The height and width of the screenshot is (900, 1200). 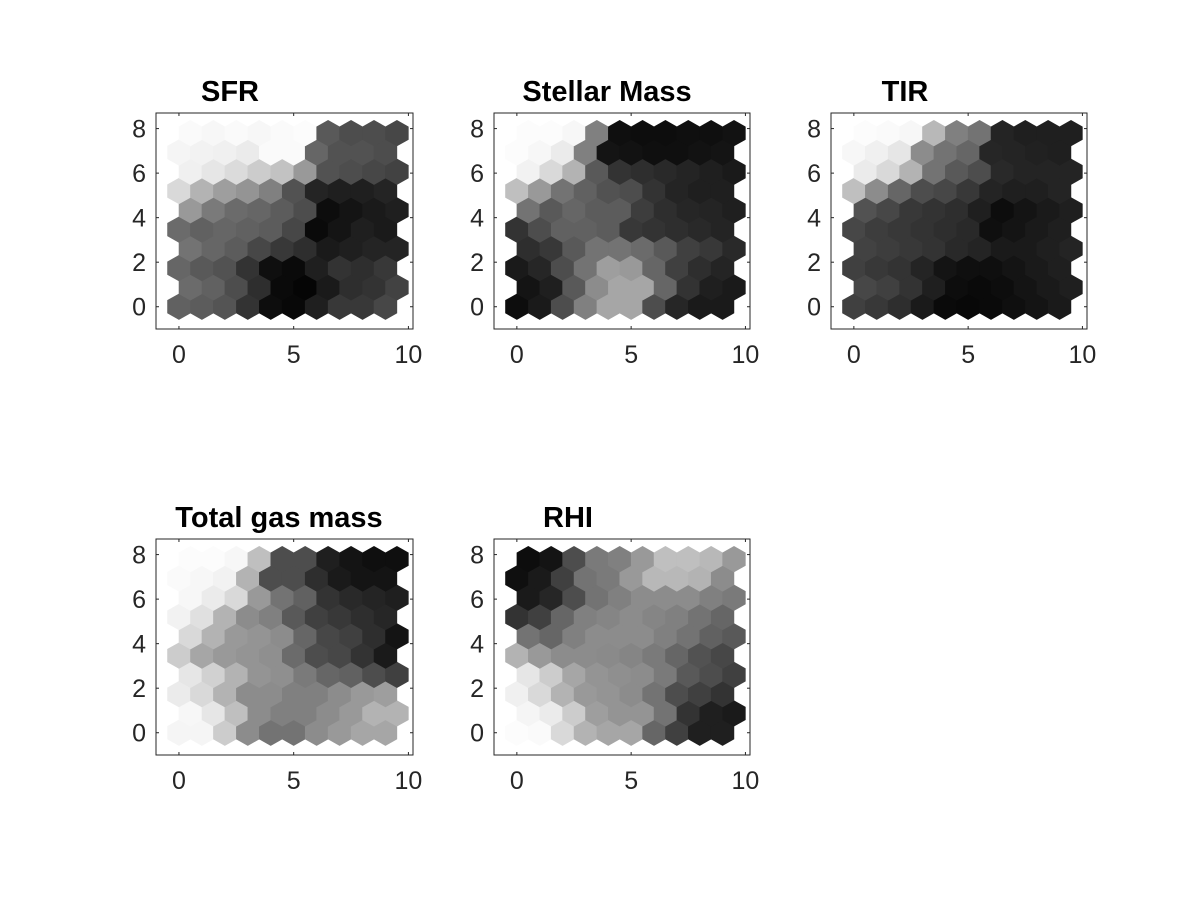 I want to click on hex-cell-r0-c1, so click(x=540, y=732).